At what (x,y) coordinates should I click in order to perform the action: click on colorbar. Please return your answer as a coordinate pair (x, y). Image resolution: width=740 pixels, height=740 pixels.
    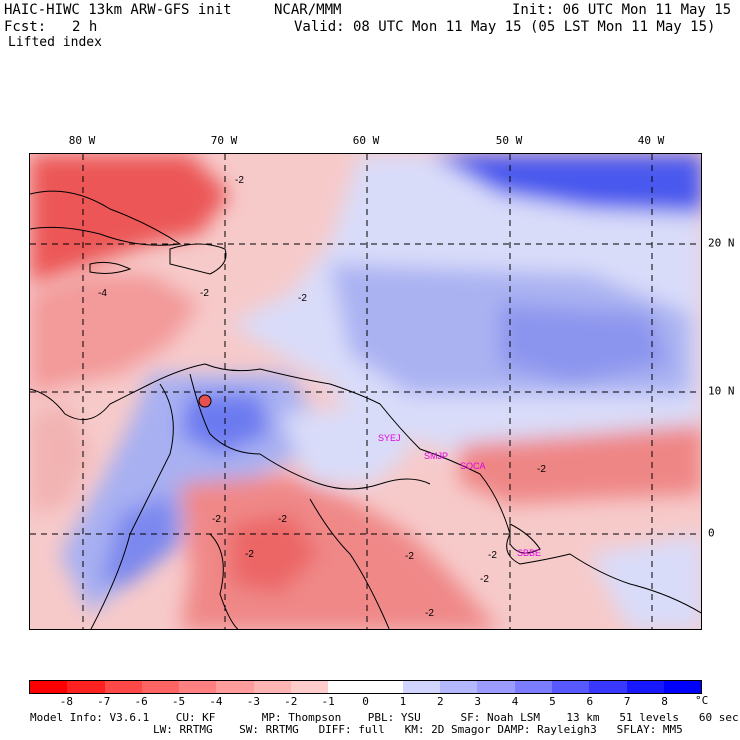
    Looking at the image, I should click on (365, 687).